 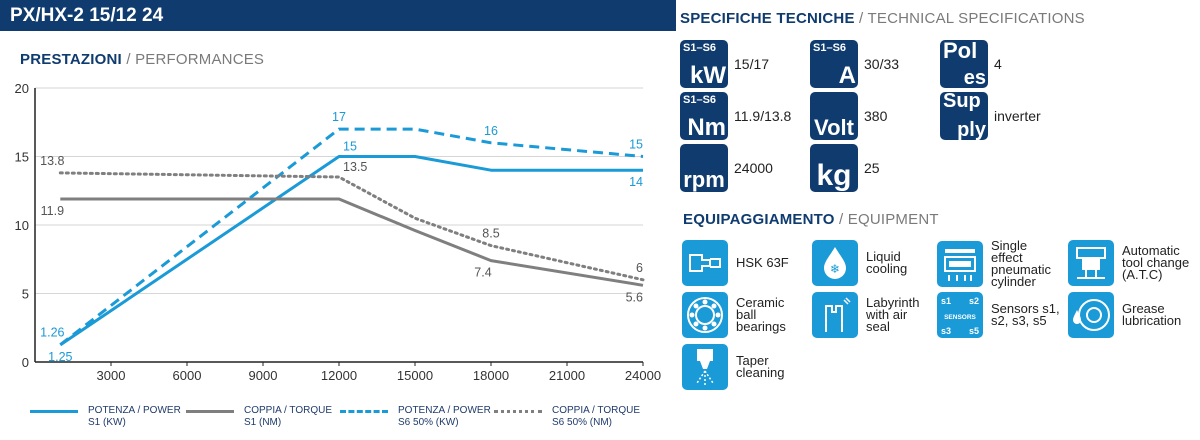 I want to click on equipment-labyrinth: Labyrinth with air seal, so click(x=869, y=315).